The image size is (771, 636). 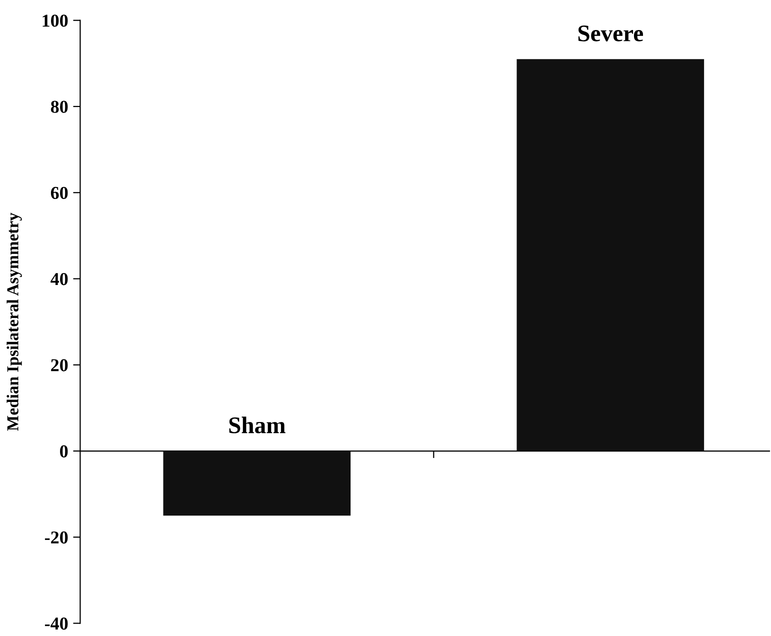 I want to click on y-tick-label: 100, so click(x=55, y=20).